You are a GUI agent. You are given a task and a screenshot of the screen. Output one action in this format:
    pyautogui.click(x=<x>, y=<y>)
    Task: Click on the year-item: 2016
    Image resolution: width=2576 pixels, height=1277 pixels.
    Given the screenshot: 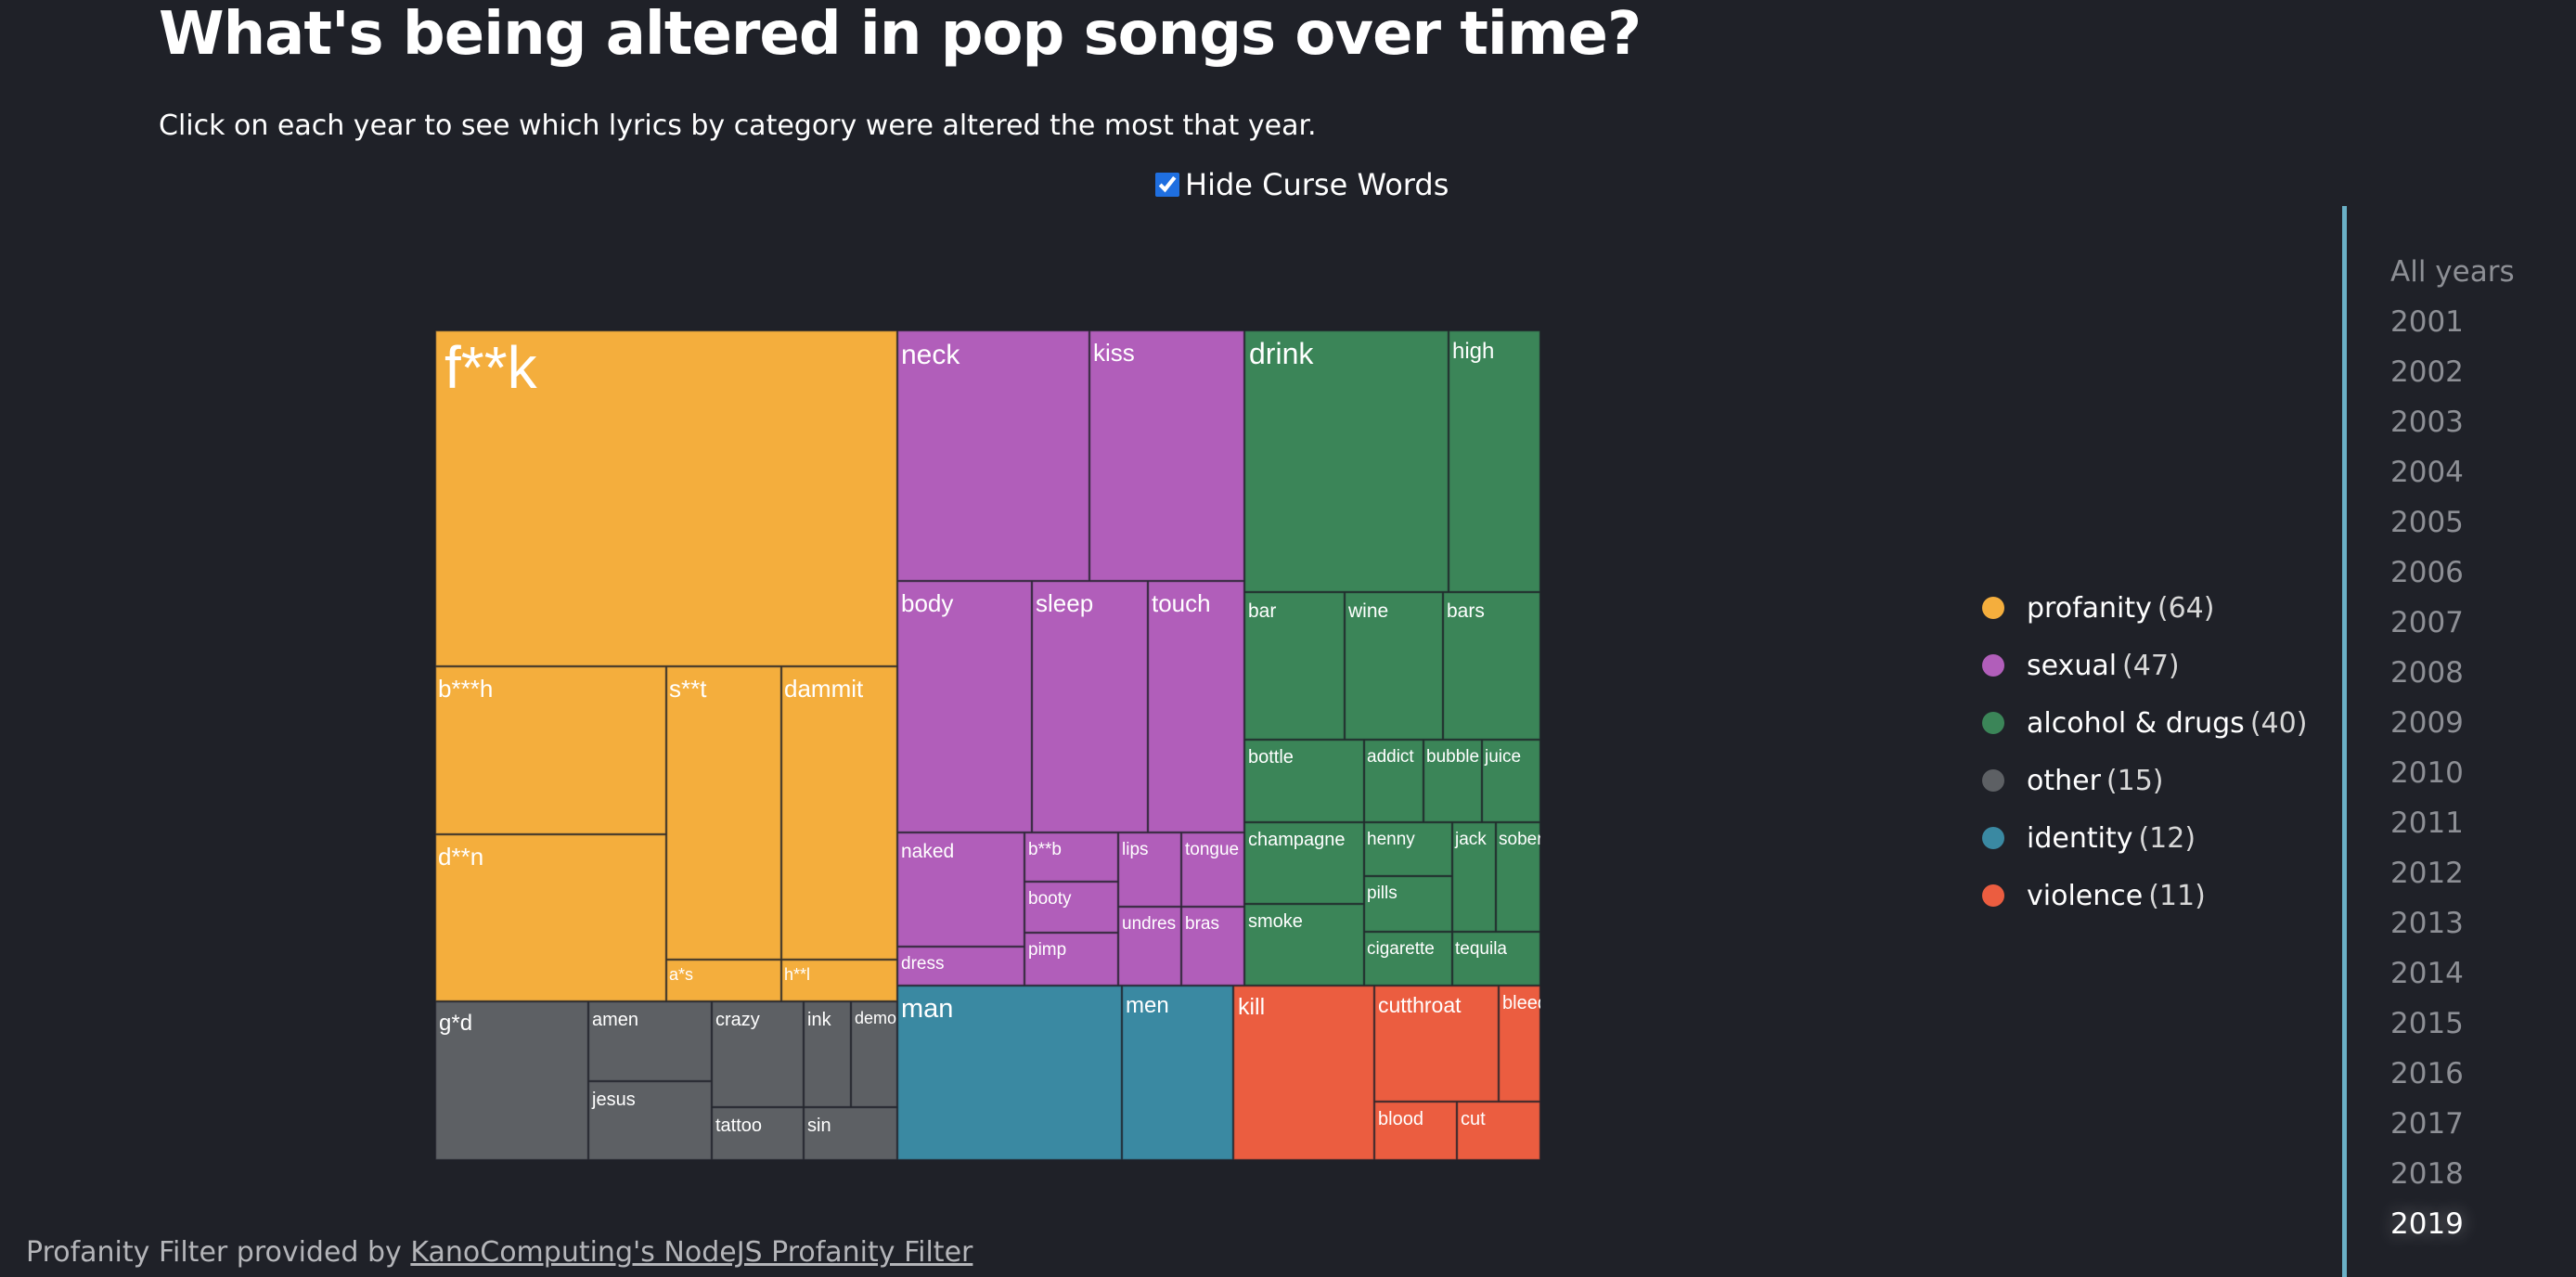 What is the action you would take?
    pyautogui.click(x=2427, y=1073)
    